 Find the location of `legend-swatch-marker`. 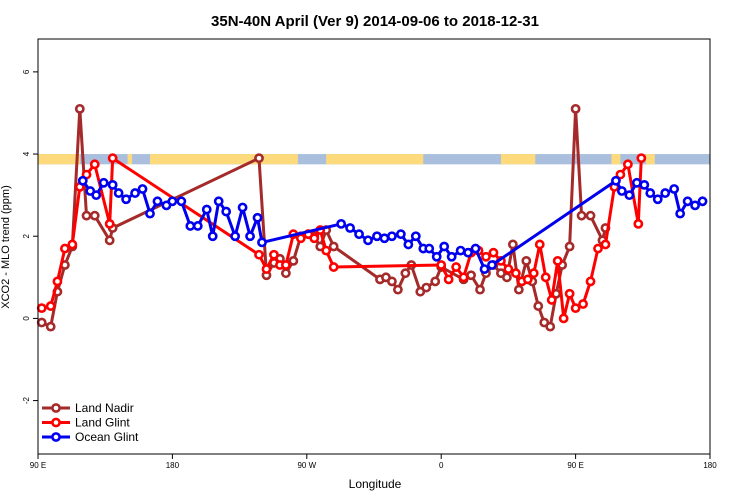

legend-swatch-marker is located at coordinates (56, 422).